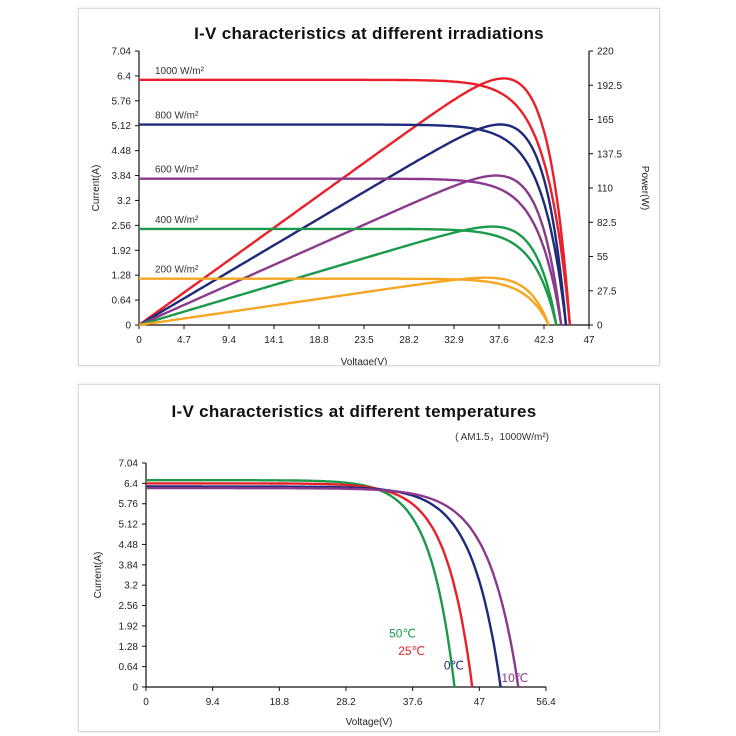 This screenshot has height=736, width=736. I want to click on series-label: -10℃, so click(512, 678).